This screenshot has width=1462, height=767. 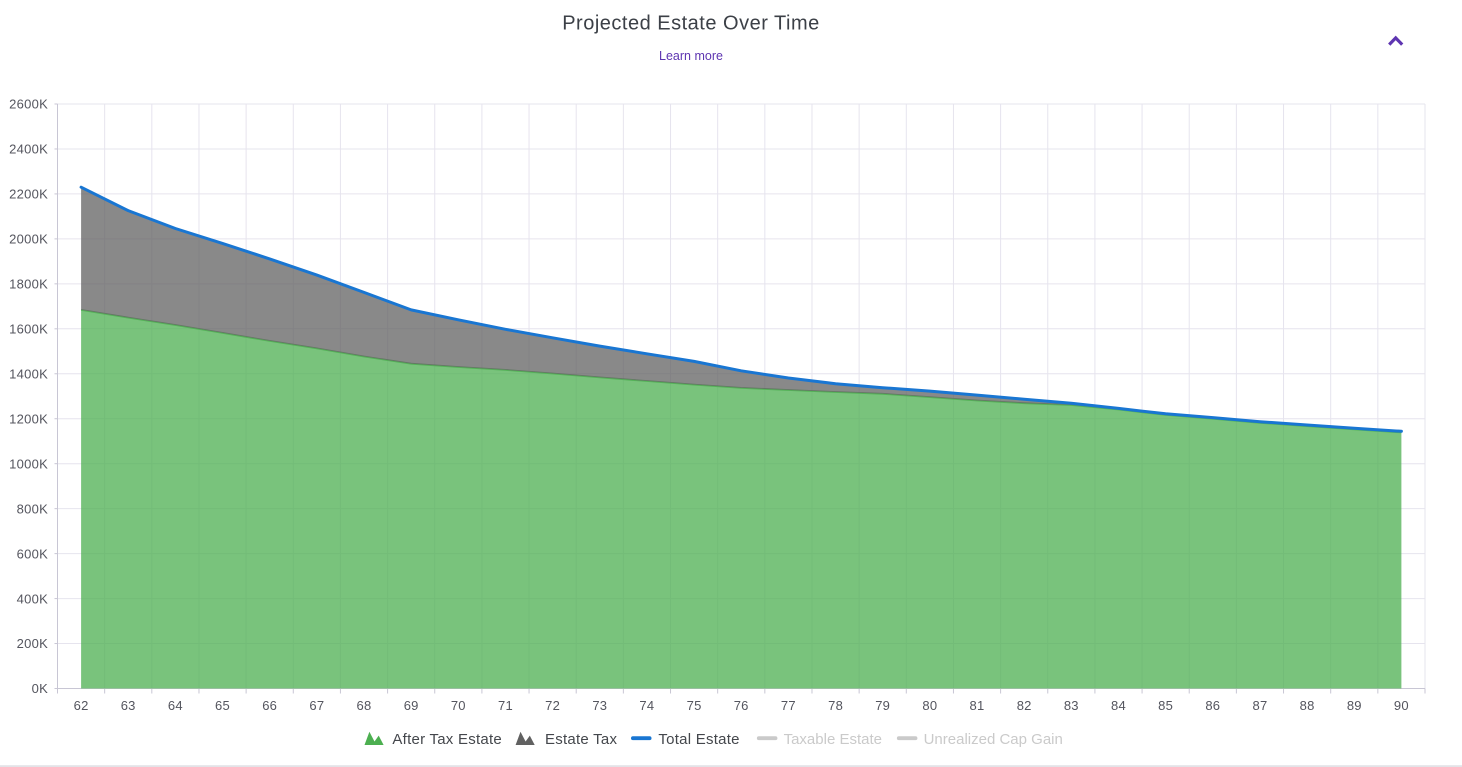 What do you see at coordinates (694, 705) in the screenshot?
I see `svg-text: 75` at bounding box center [694, 705].